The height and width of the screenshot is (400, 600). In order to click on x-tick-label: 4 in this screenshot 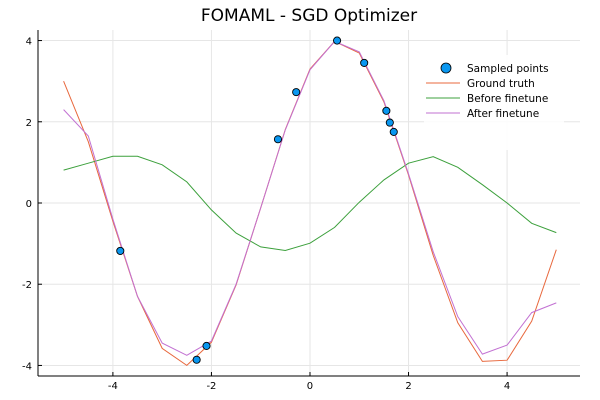, I will do `click(507, 386)`.